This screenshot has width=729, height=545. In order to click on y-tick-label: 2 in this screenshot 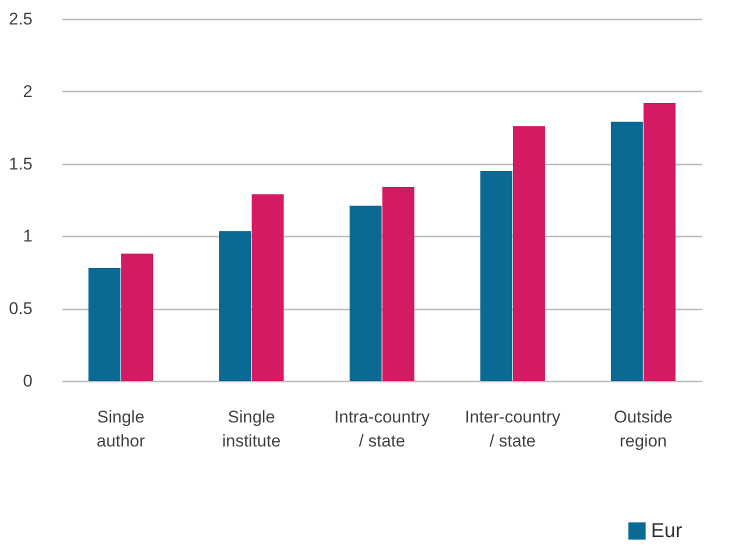, I will do `click(27, 91)`.